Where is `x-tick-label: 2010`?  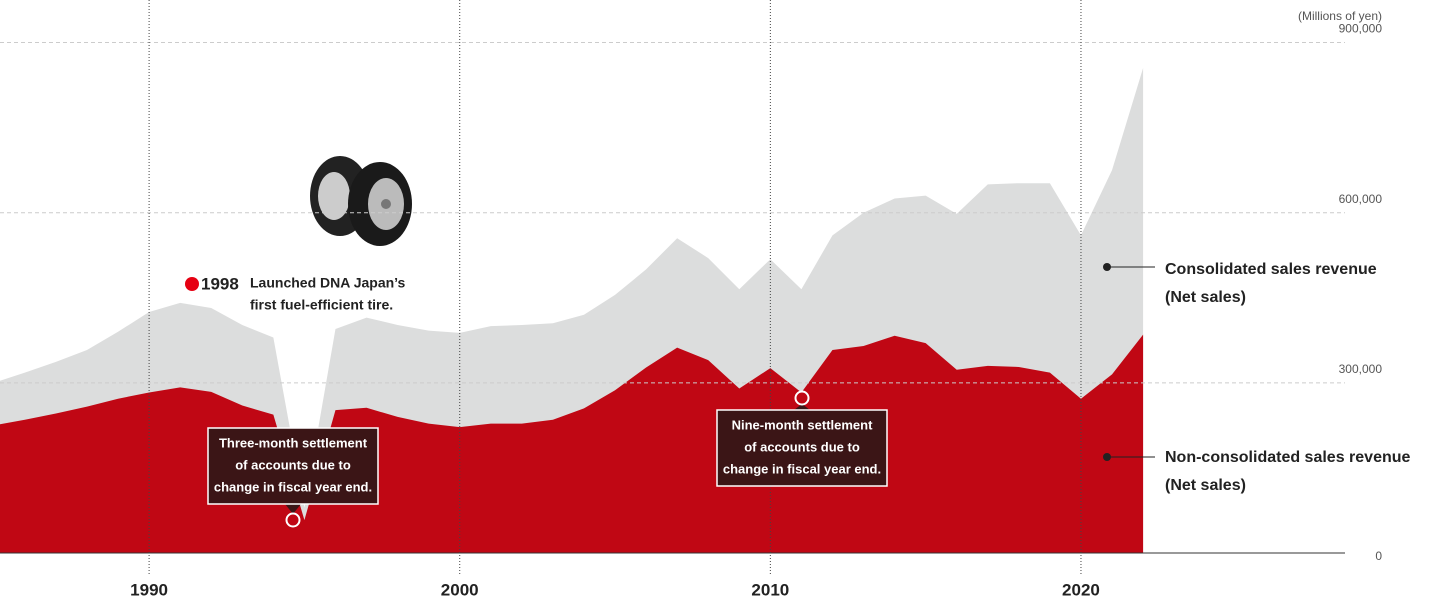
x-tick-label: 2010 is located at coordinates (770, 589).